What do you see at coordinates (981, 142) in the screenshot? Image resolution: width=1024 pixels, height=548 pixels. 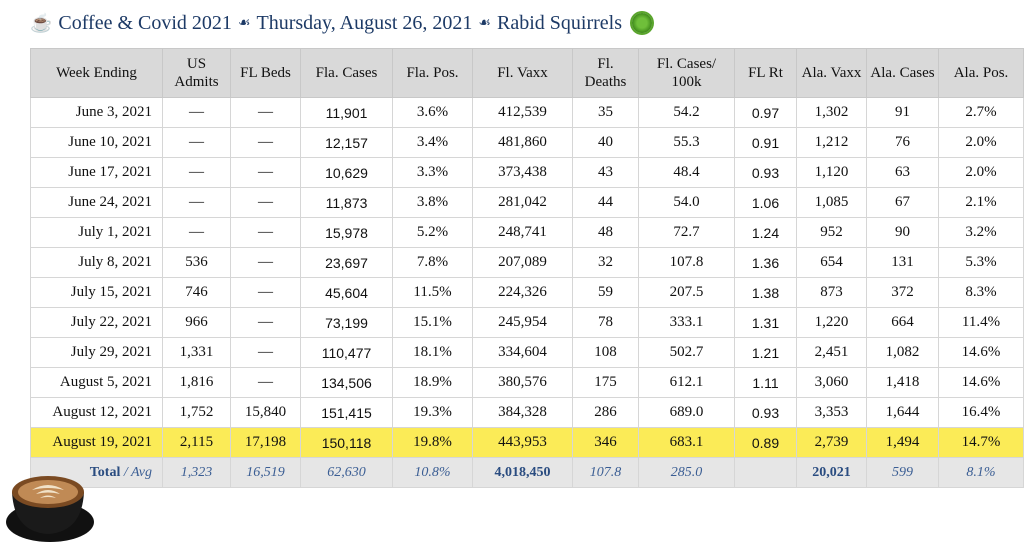 I see `data-cell: 2.0%` at bounding box center [981, 142].